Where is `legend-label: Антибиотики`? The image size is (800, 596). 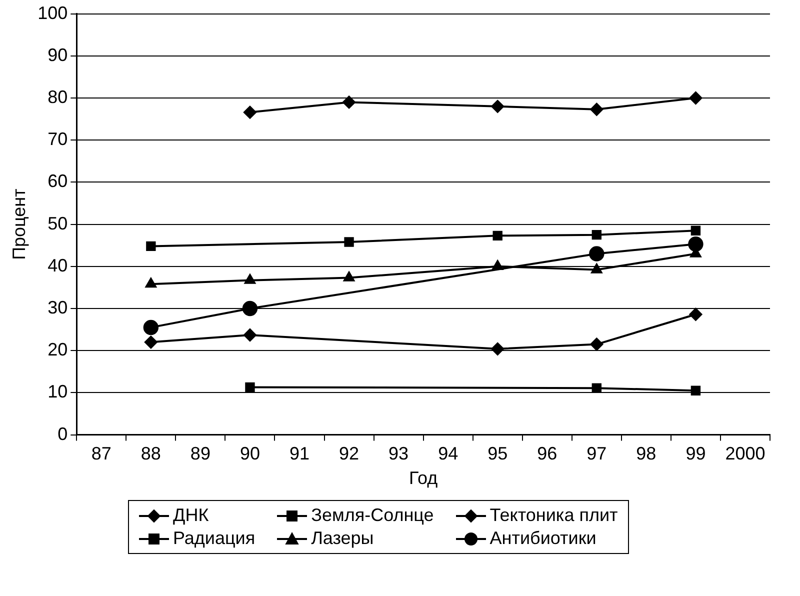
legend-label: Антибиотики is located at coordinates (543, 538).